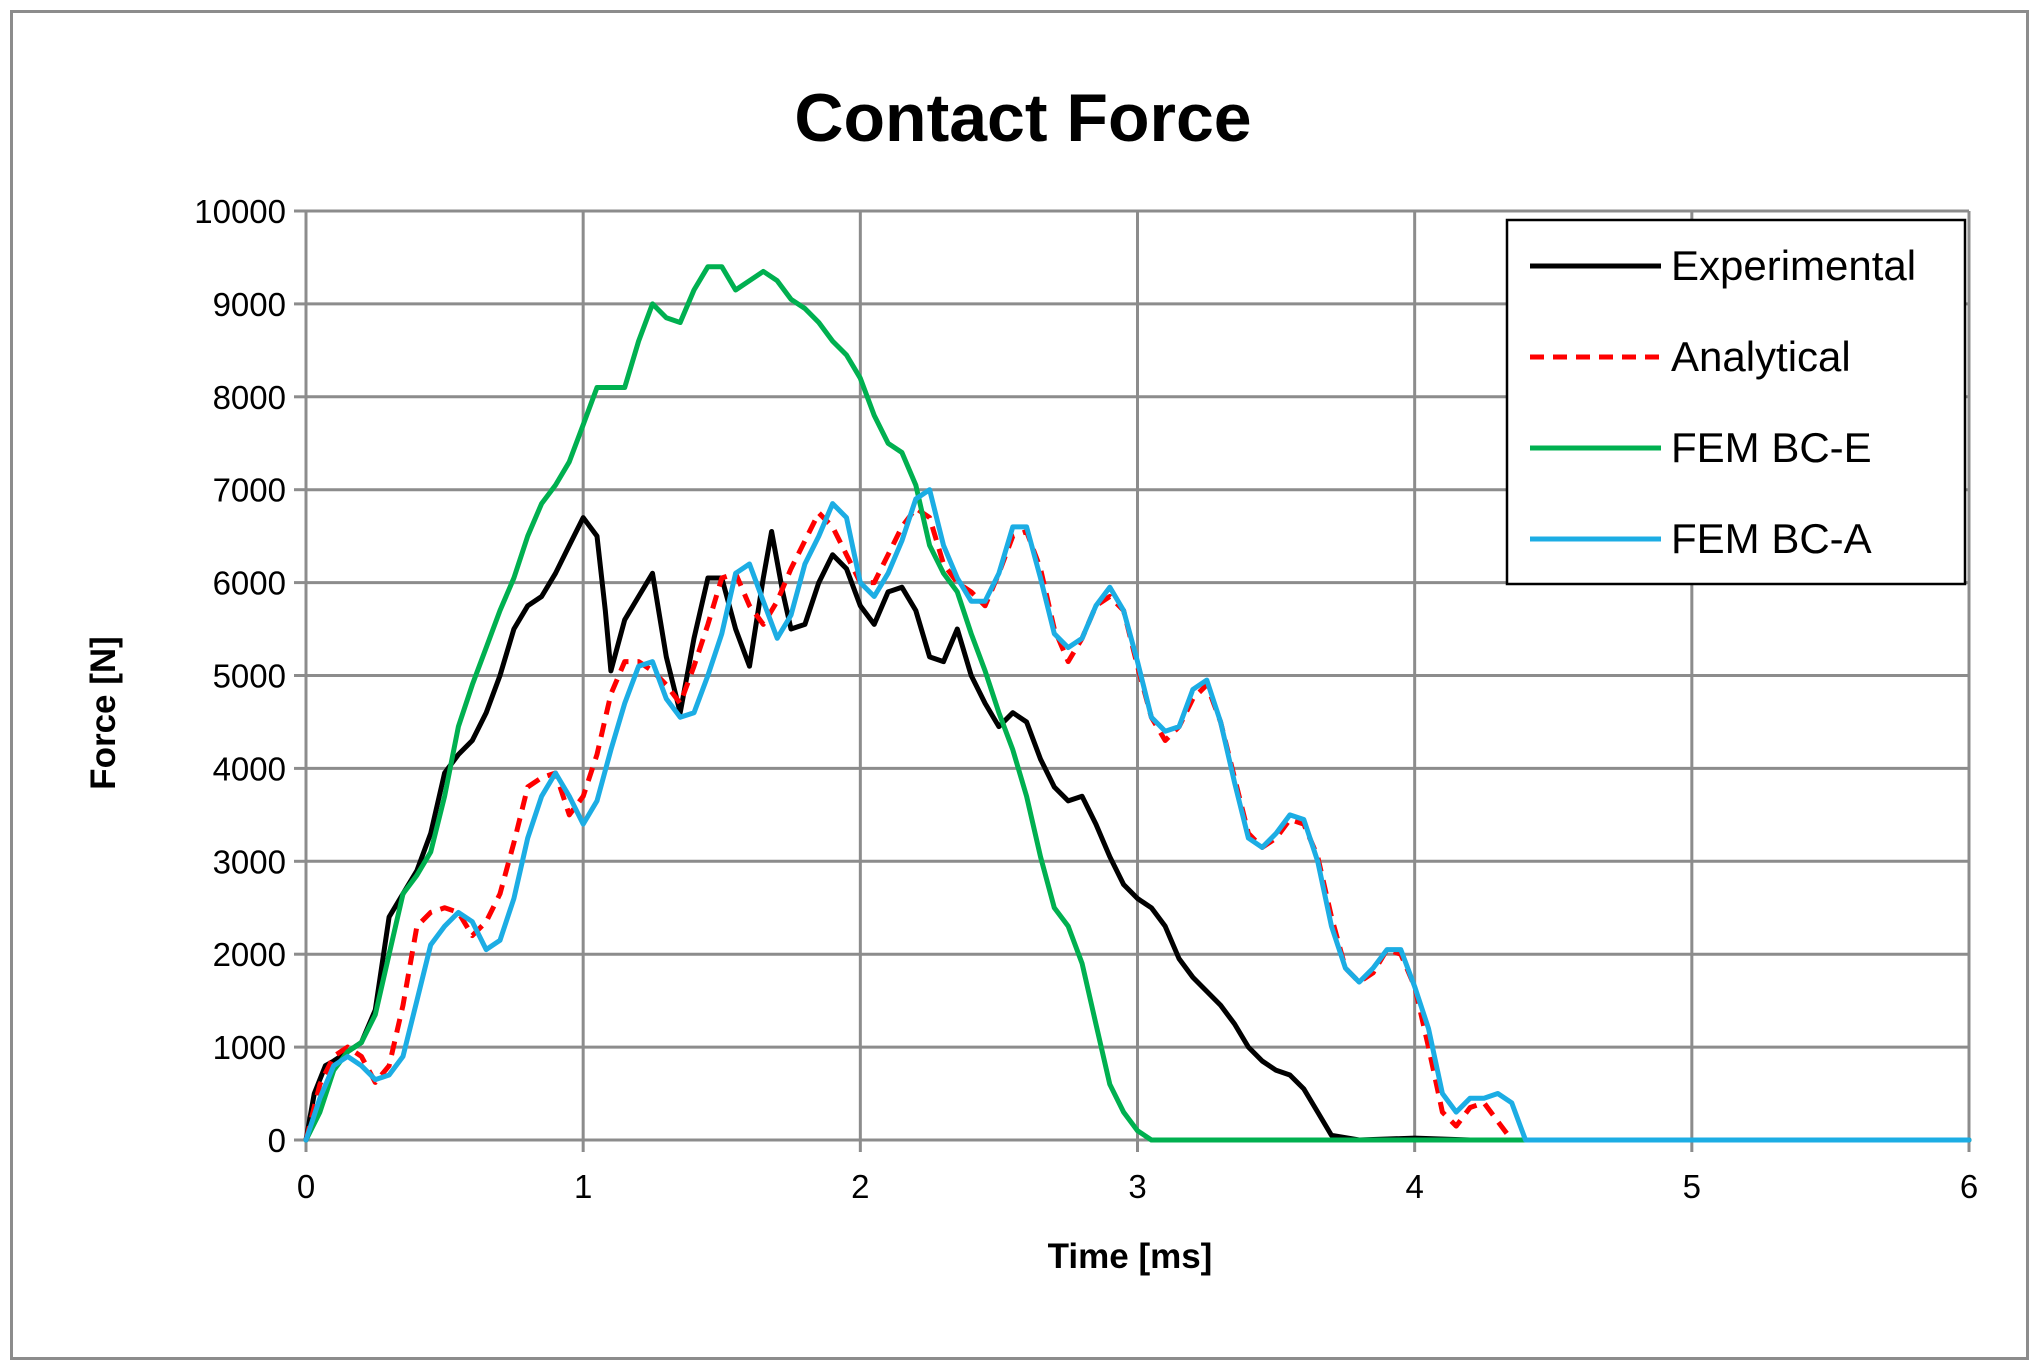  I want to click on legend-box, so click(1736, 402).